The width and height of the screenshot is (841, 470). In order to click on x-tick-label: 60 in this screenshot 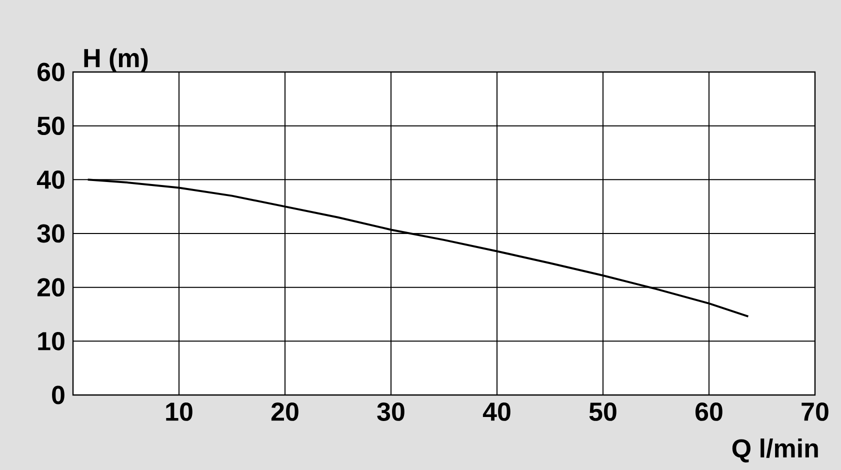, I will do `click(708, 411)`.